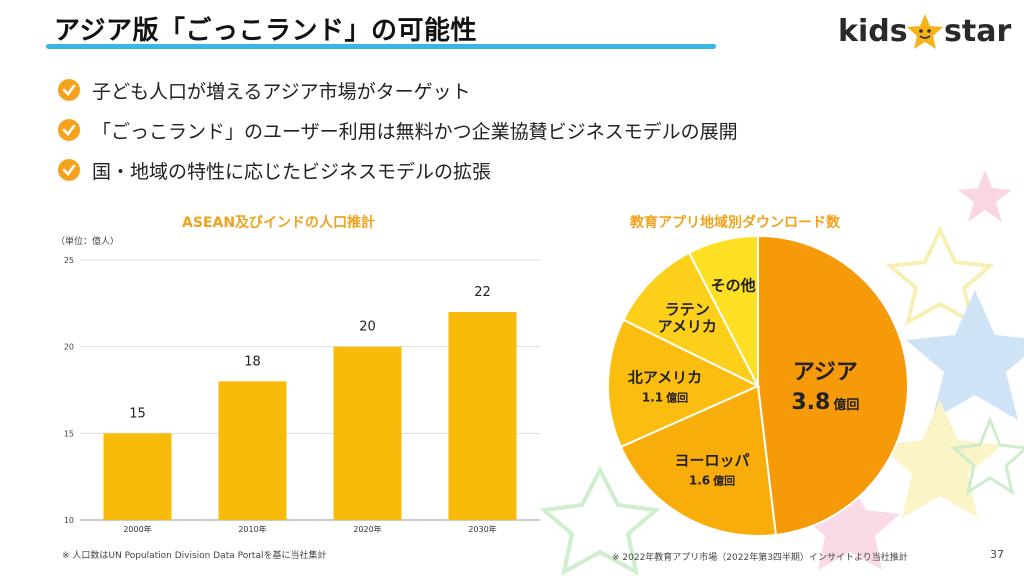 The image size is (1024, 576). Describe the element at coordinates (415, 131) in the screenshot. I see `bullet-text: 「ごっこランド」のユーザー利用は無料かつ企業協賛ビジネスモデルの展開` at that location.